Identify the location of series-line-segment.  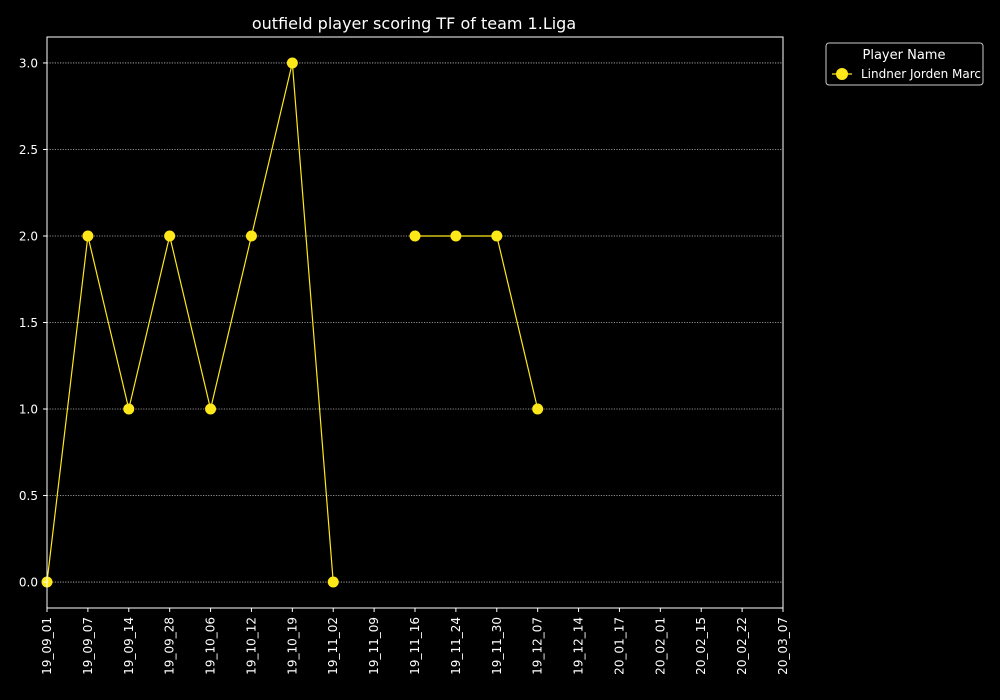
(477, 322).